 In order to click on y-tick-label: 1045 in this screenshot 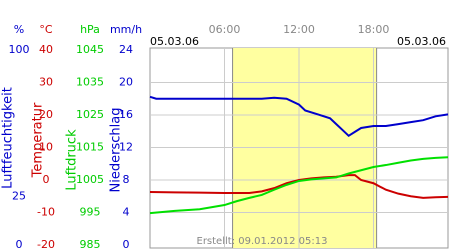, I will do `click(90, 49)`.